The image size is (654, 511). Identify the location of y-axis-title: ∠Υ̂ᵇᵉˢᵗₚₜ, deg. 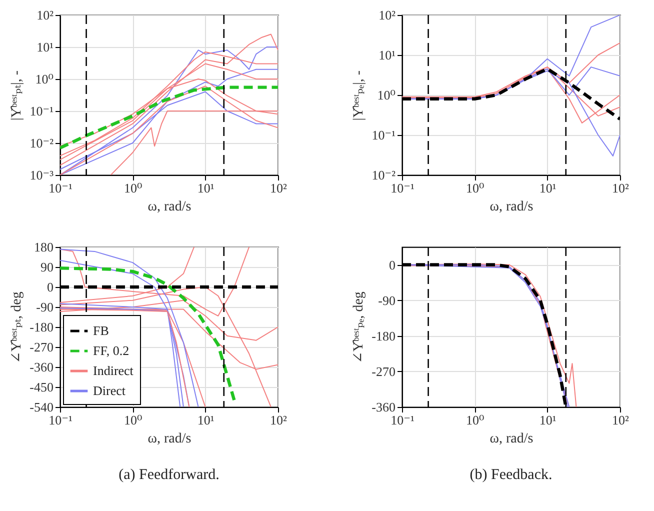
(17, 328).